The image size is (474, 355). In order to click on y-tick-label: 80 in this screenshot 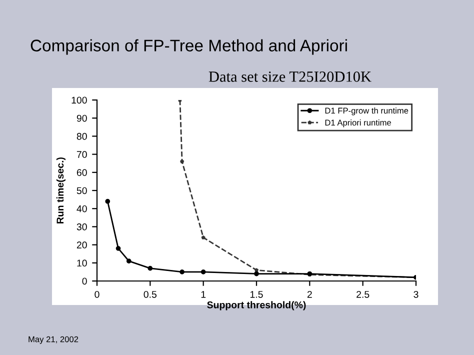, I will do `click(81, 136)`.